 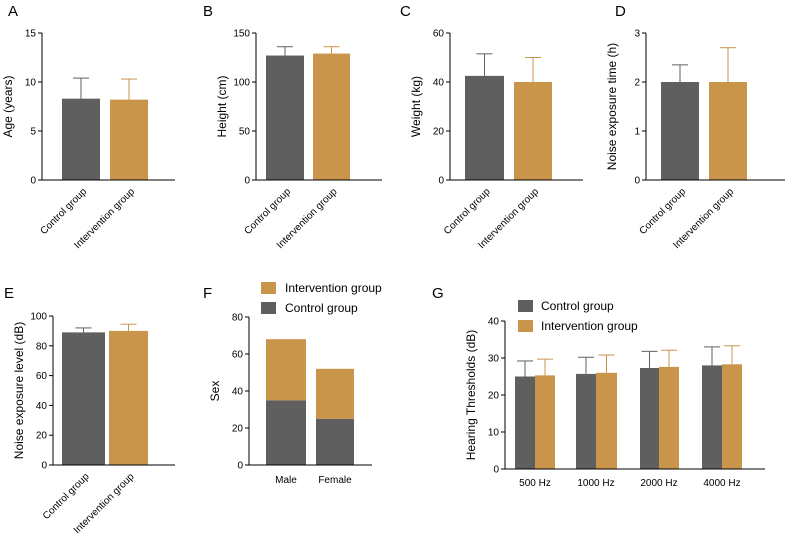 What do you see at coordinates (471, 395) in the screenshot?
I see `y-axis-label-G: Hearing Thresholds (dB)` at bounding box center [471, 395].